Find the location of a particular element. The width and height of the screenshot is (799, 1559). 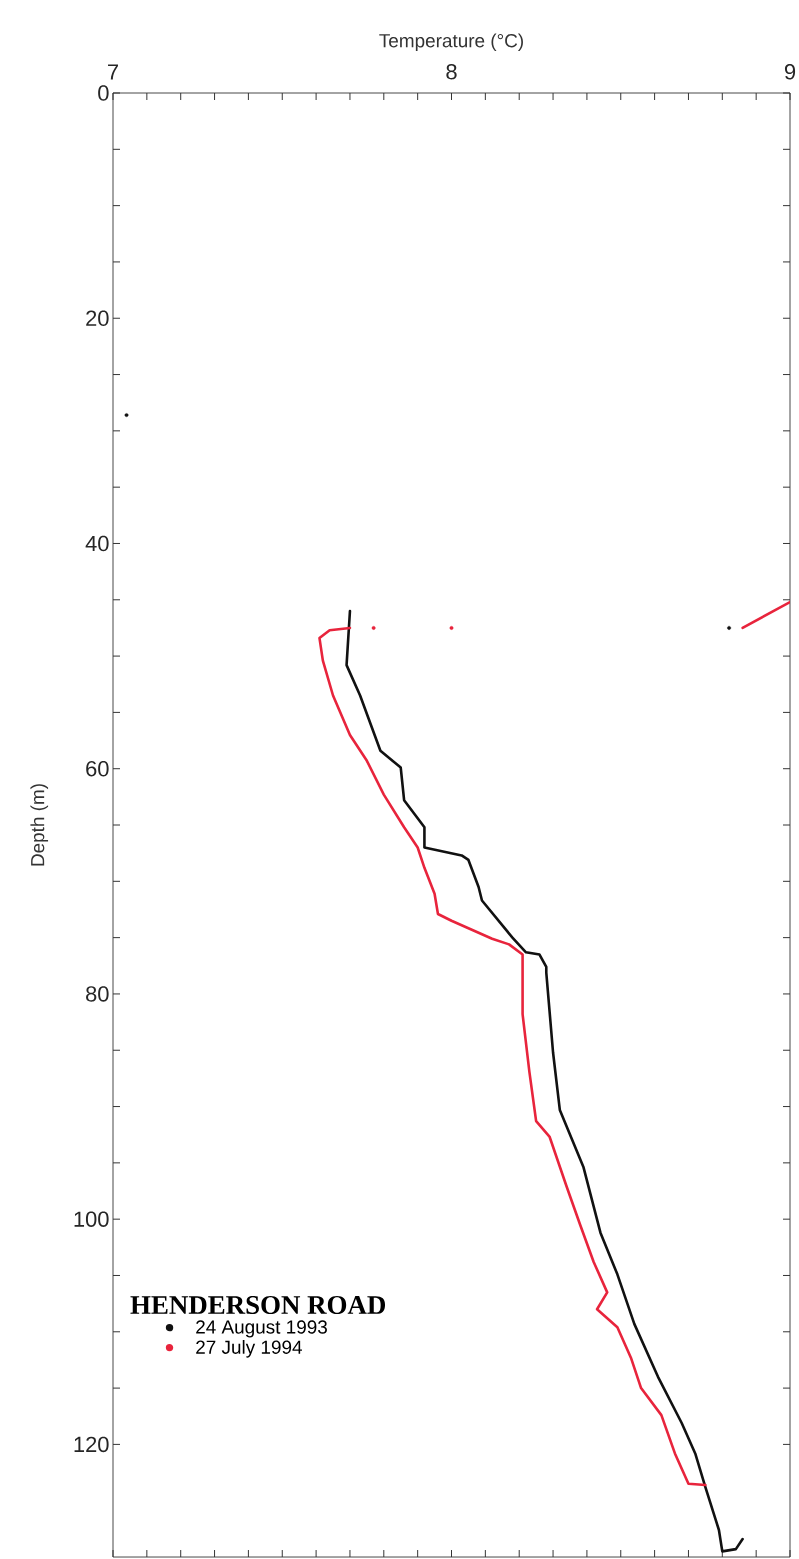

x-tick-label: 8 is located at coordinates (451, 71).